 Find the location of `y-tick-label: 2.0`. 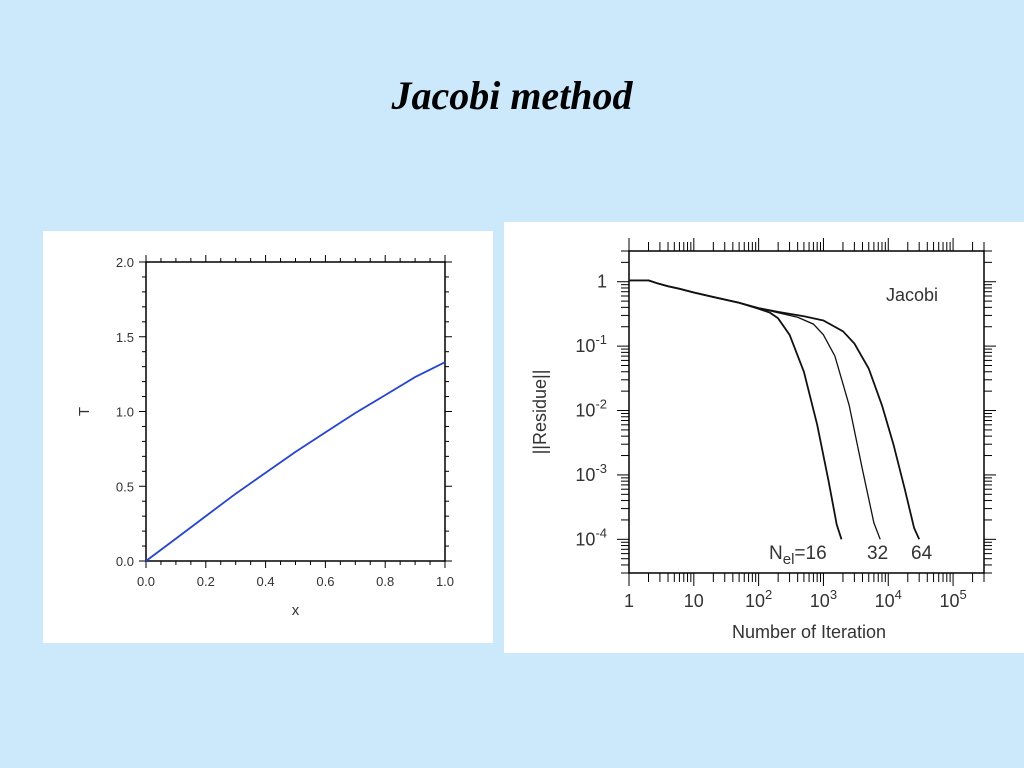

y-tick-label: 2.0 is located at coordinates (125, 262).